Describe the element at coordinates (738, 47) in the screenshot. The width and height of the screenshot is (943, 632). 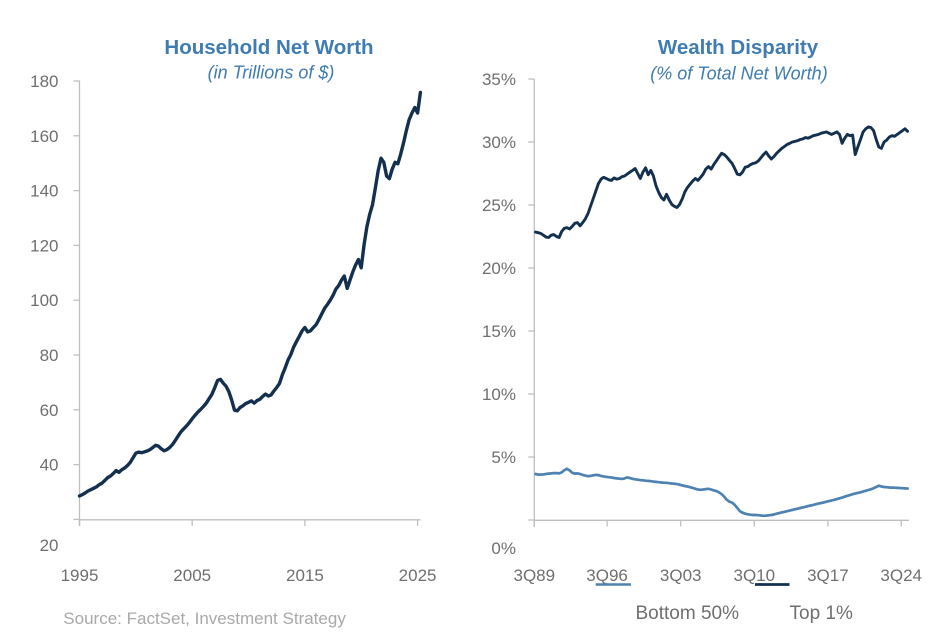
I see `svg-text: Wealth Disparity` at that location.